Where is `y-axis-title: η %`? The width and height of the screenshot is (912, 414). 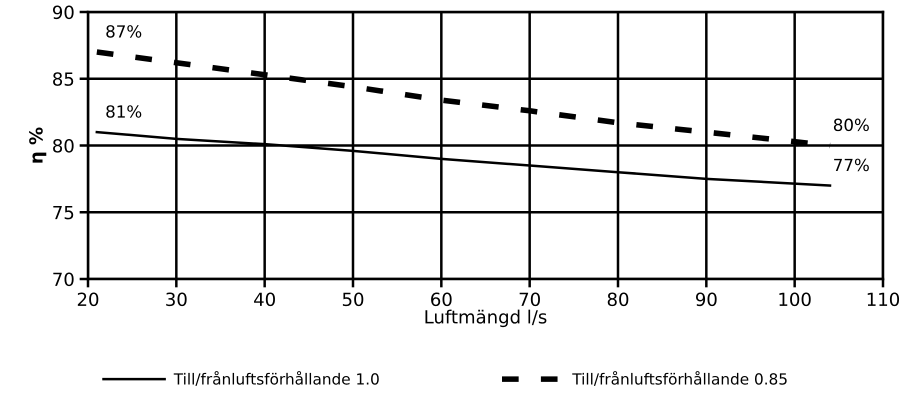 y-axis-title: η % is located at coordinates (37, 145).